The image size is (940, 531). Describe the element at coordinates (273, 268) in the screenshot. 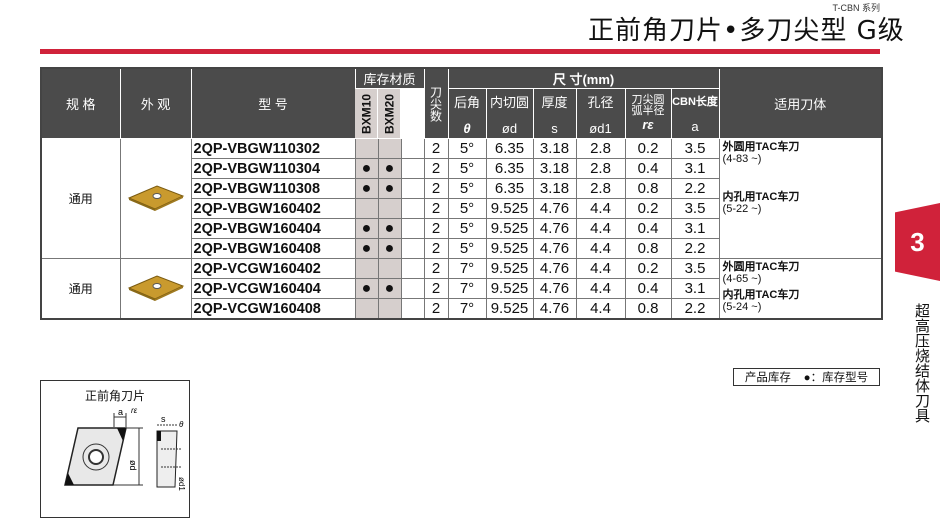

I see `model-cell: 2QP-VCGW160402` at that location.